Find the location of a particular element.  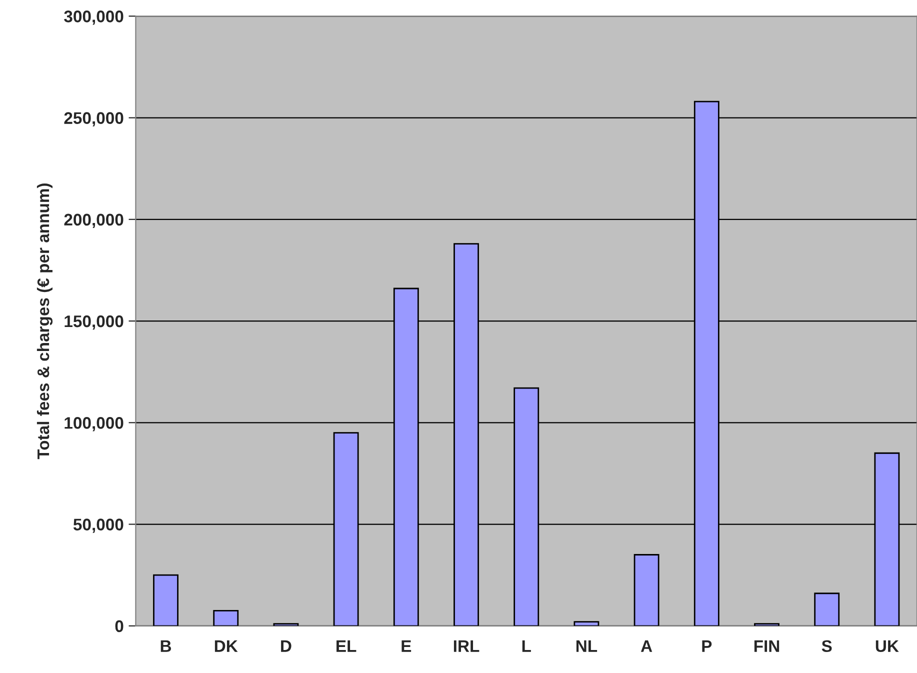

y-tick-label: 0 is located at coordinates (119, 626).